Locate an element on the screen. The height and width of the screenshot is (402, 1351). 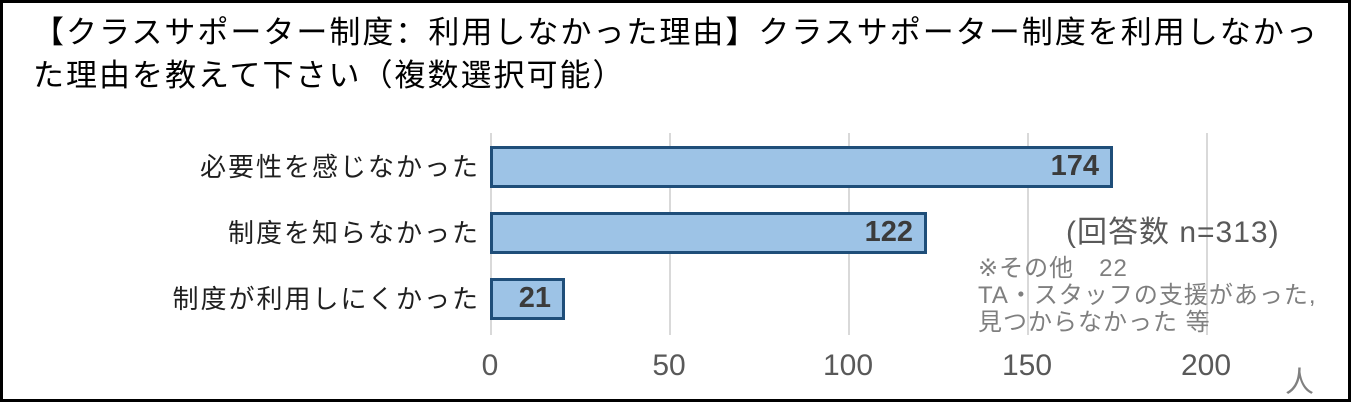
bar-value-label: 122 is located at coordinates (888, 232).